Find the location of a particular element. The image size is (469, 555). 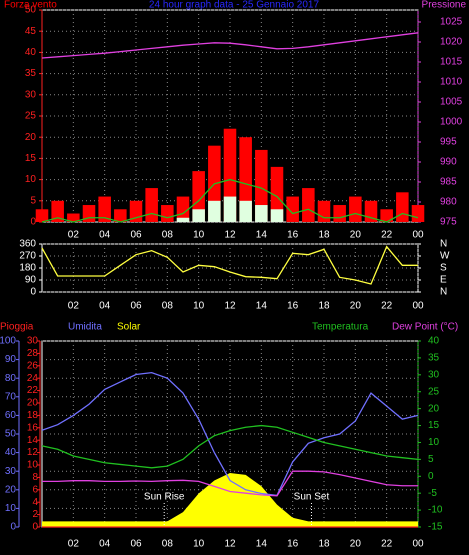

y-tick-label: 15 is located at coordinates (31, 158).